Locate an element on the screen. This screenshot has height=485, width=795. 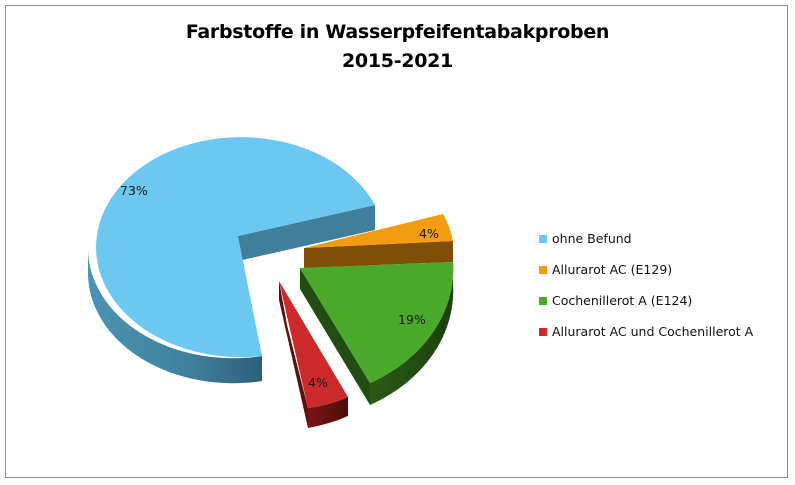
legend-label: Cochenillerot A (E124) is located at coordinates (622, 300).